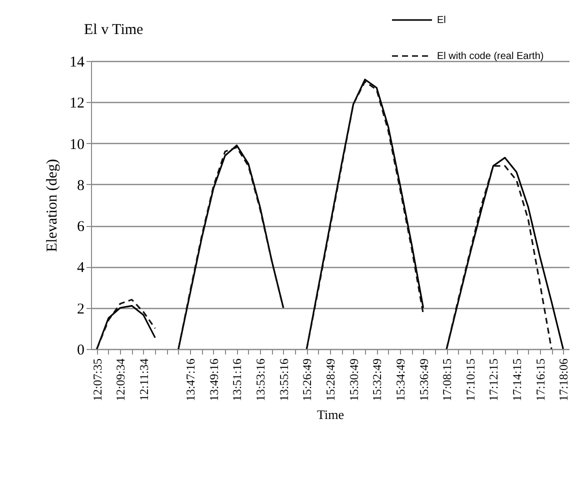  I want to click on x-tick-label: 12:07:35, so click(97, 380).